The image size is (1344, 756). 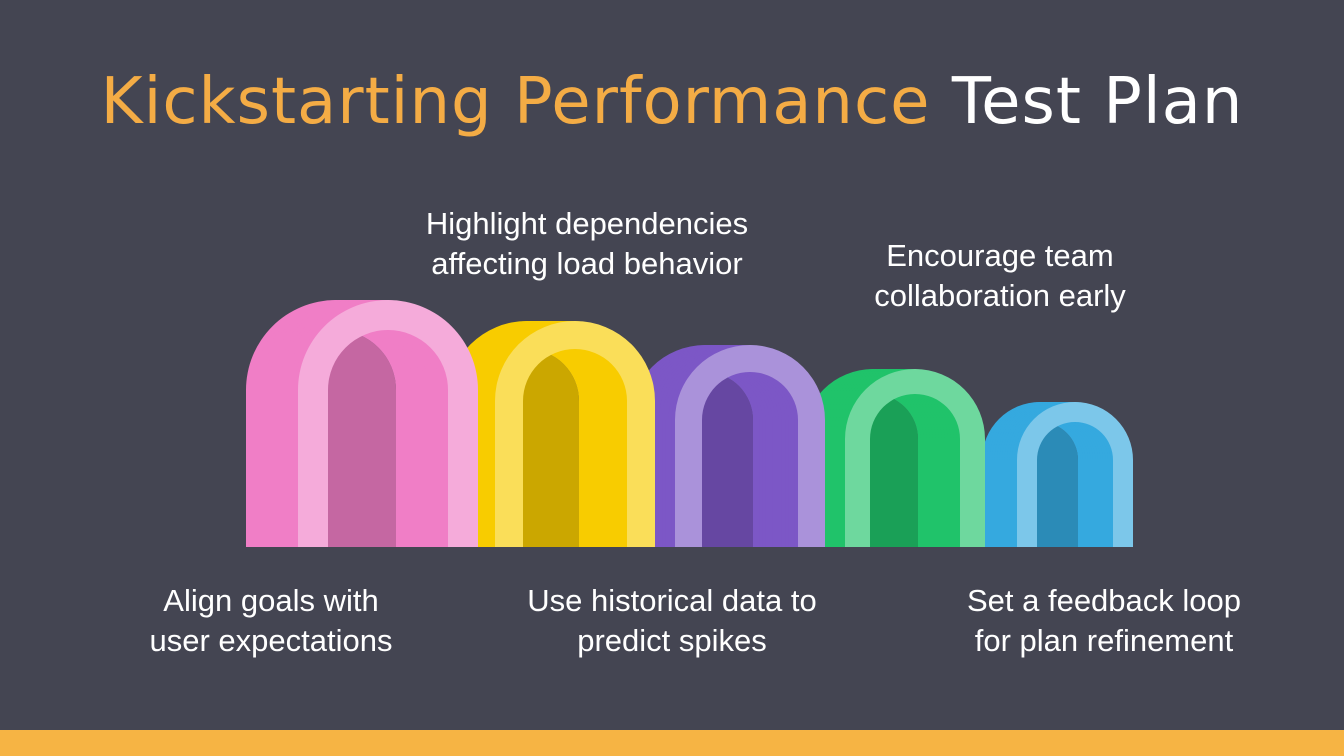 I want to click on arch-3-front, so click(x=750, y=446).